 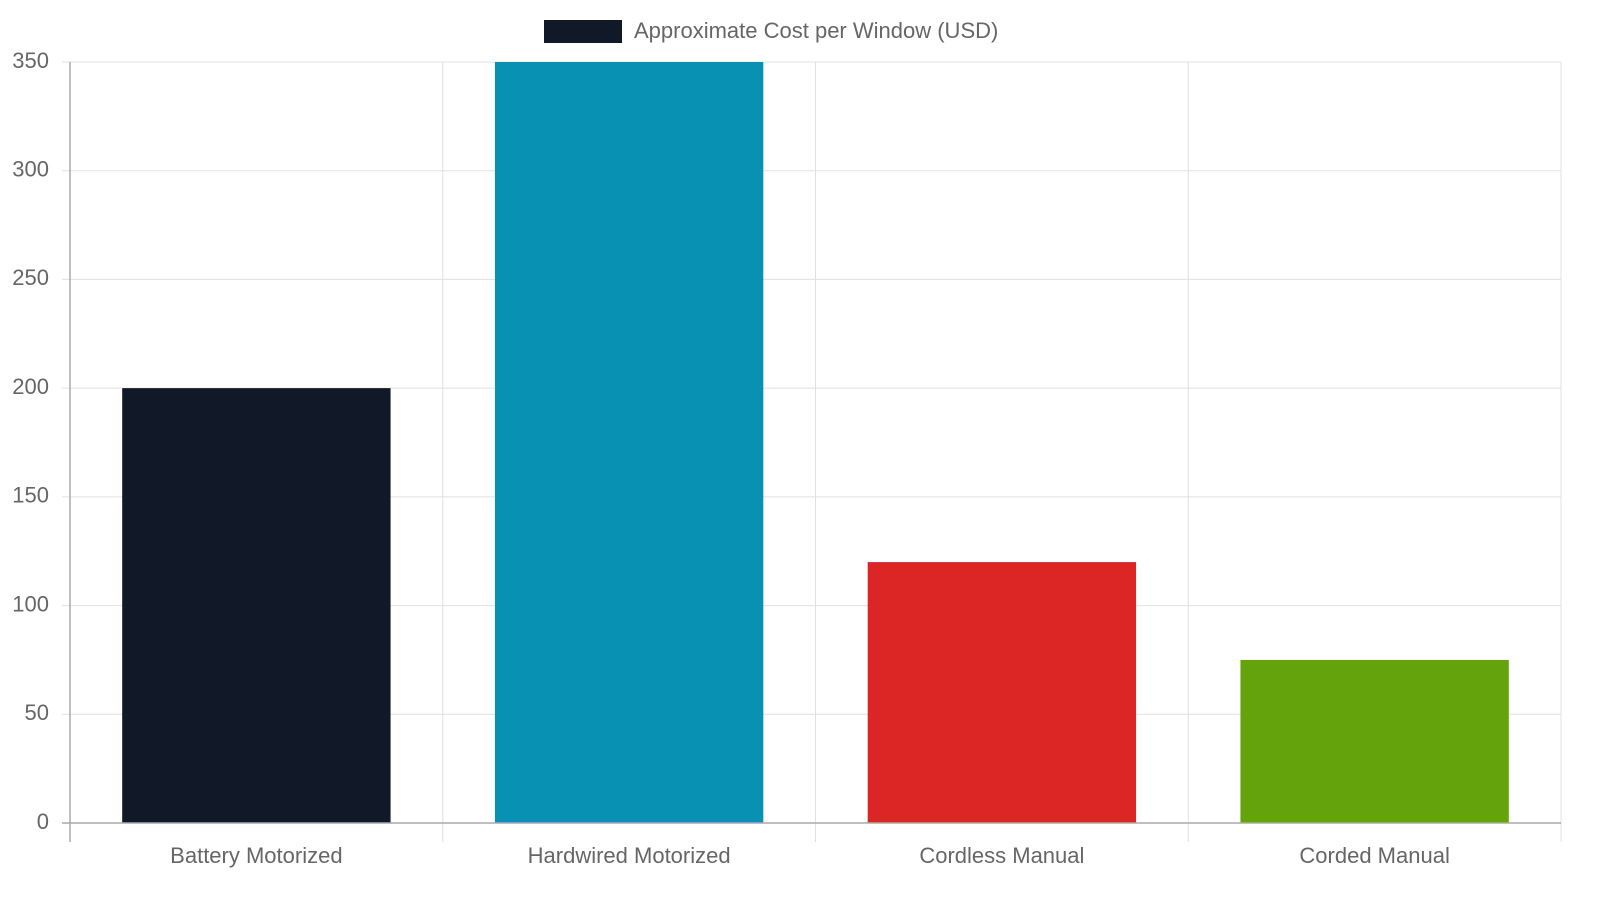 What do you see at coordinates (1001, 855) in the screenshot?
I see `x-tick-label: Cordless Manual` at bounding box center [1001, 855].